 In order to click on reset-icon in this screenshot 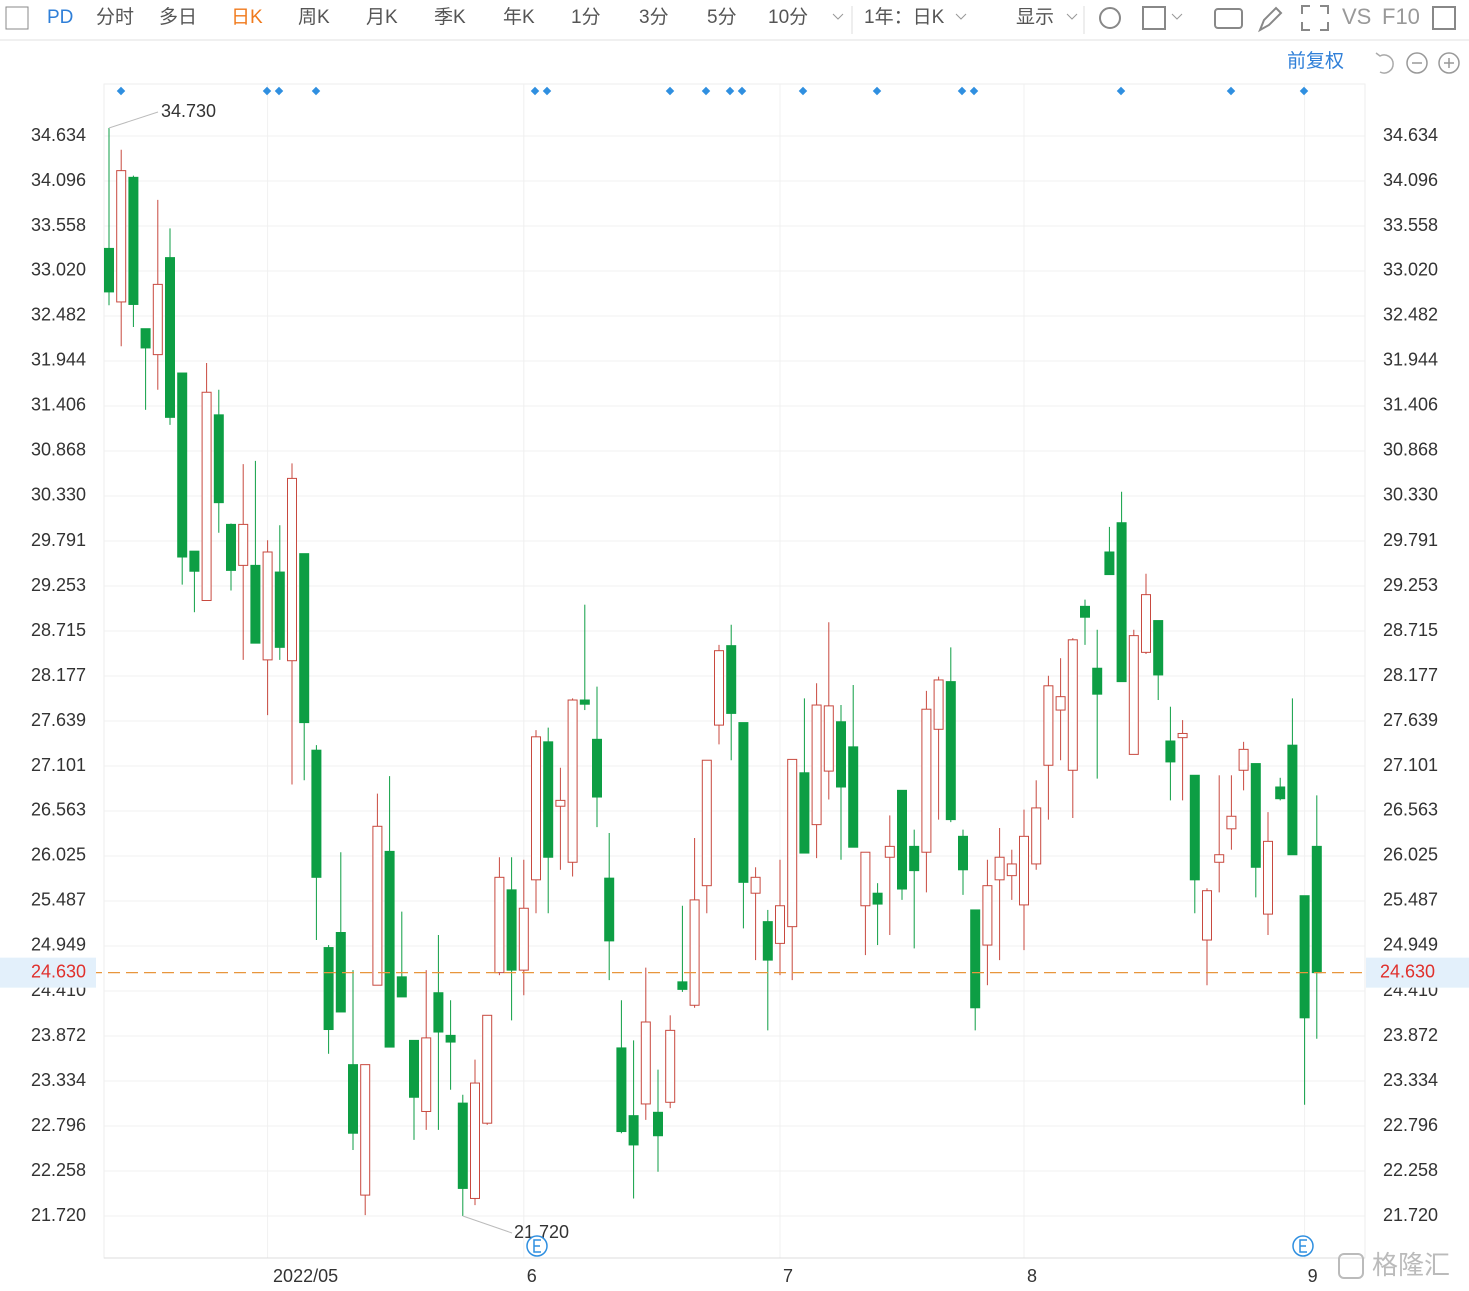, I will do `click(1384, 63)`.